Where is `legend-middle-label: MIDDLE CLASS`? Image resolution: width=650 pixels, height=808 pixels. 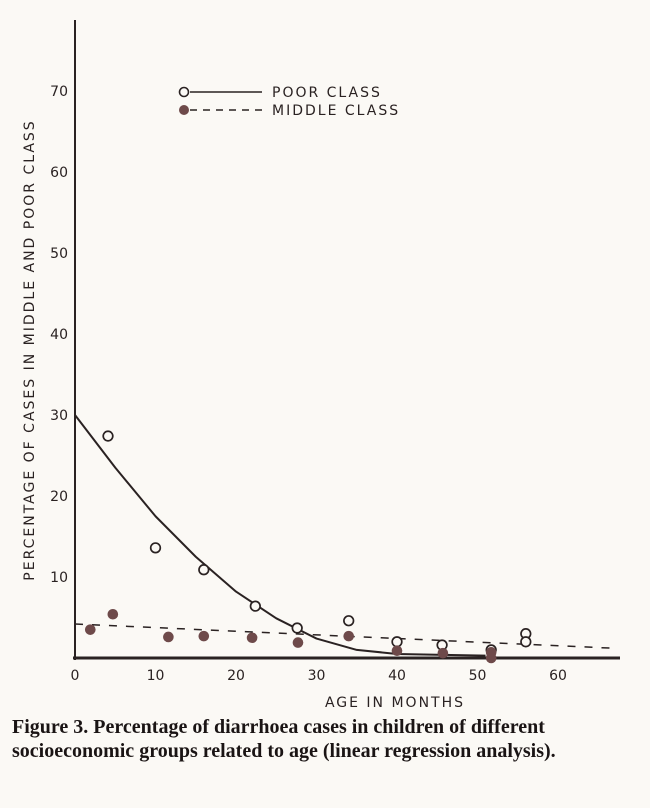
legend-middle-label: MIDDLE CLASS is located at coordinates (336, 111).